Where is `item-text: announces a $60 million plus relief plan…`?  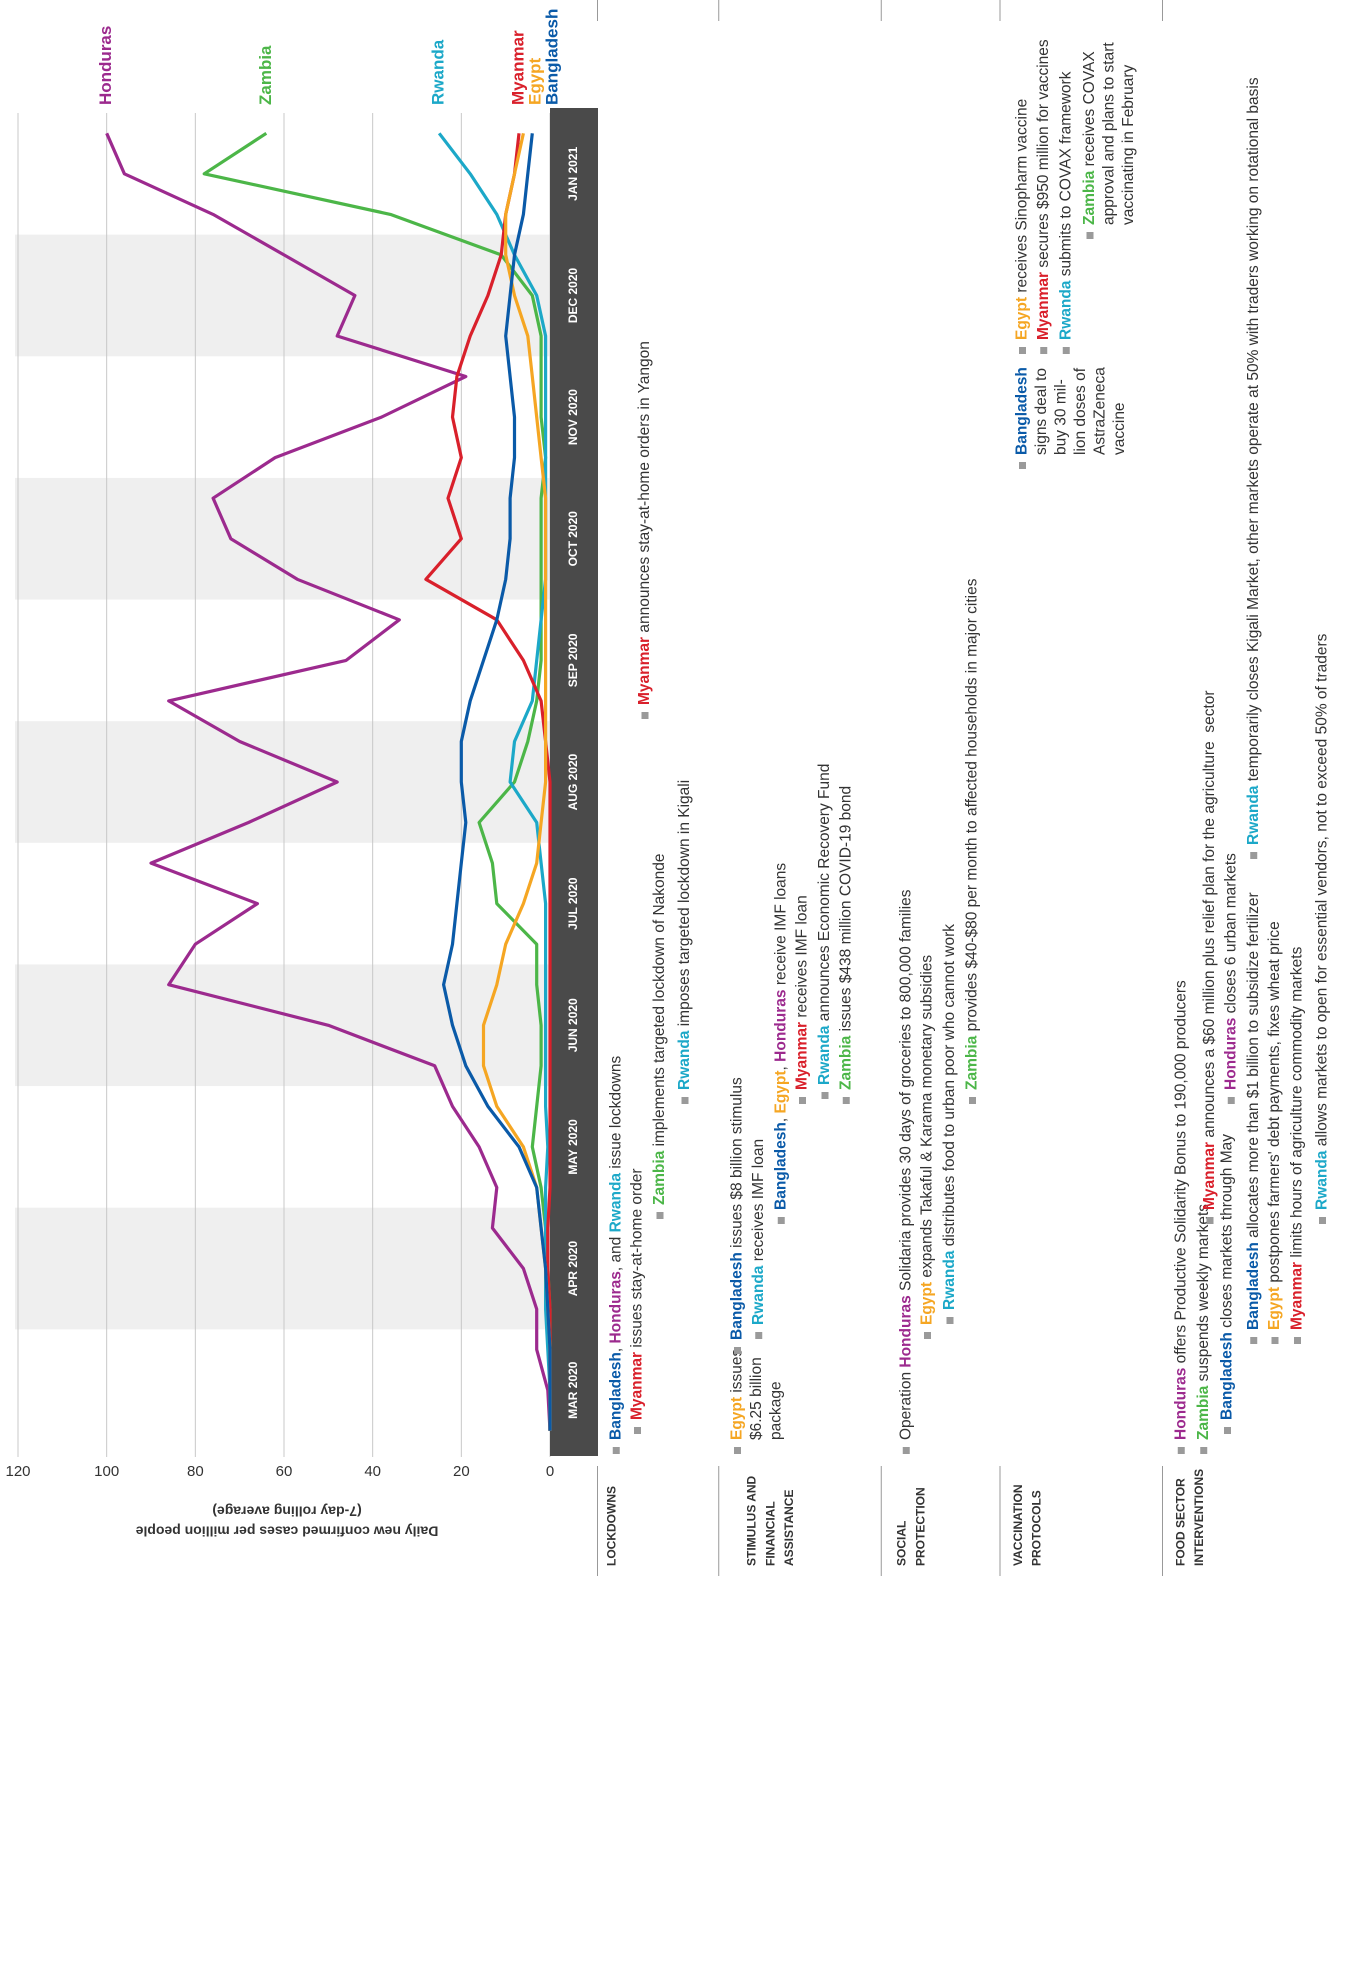 item-text: announces a $60 million plus relief plan… is located at coordinates (1209, 915).